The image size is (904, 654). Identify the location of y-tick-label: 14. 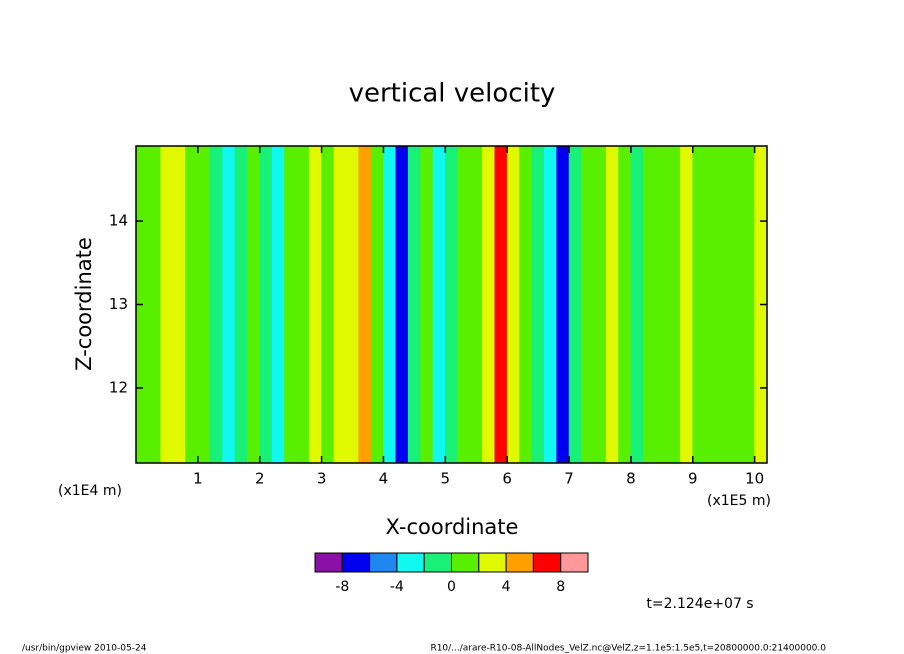
(118, 221).